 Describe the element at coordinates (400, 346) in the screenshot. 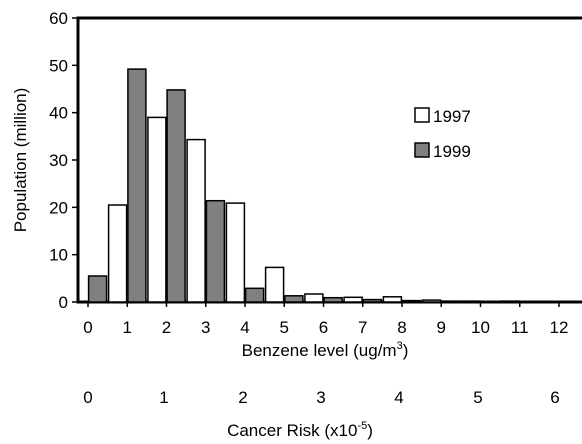

I see `x-axis-label-superscript: 3` at that location.